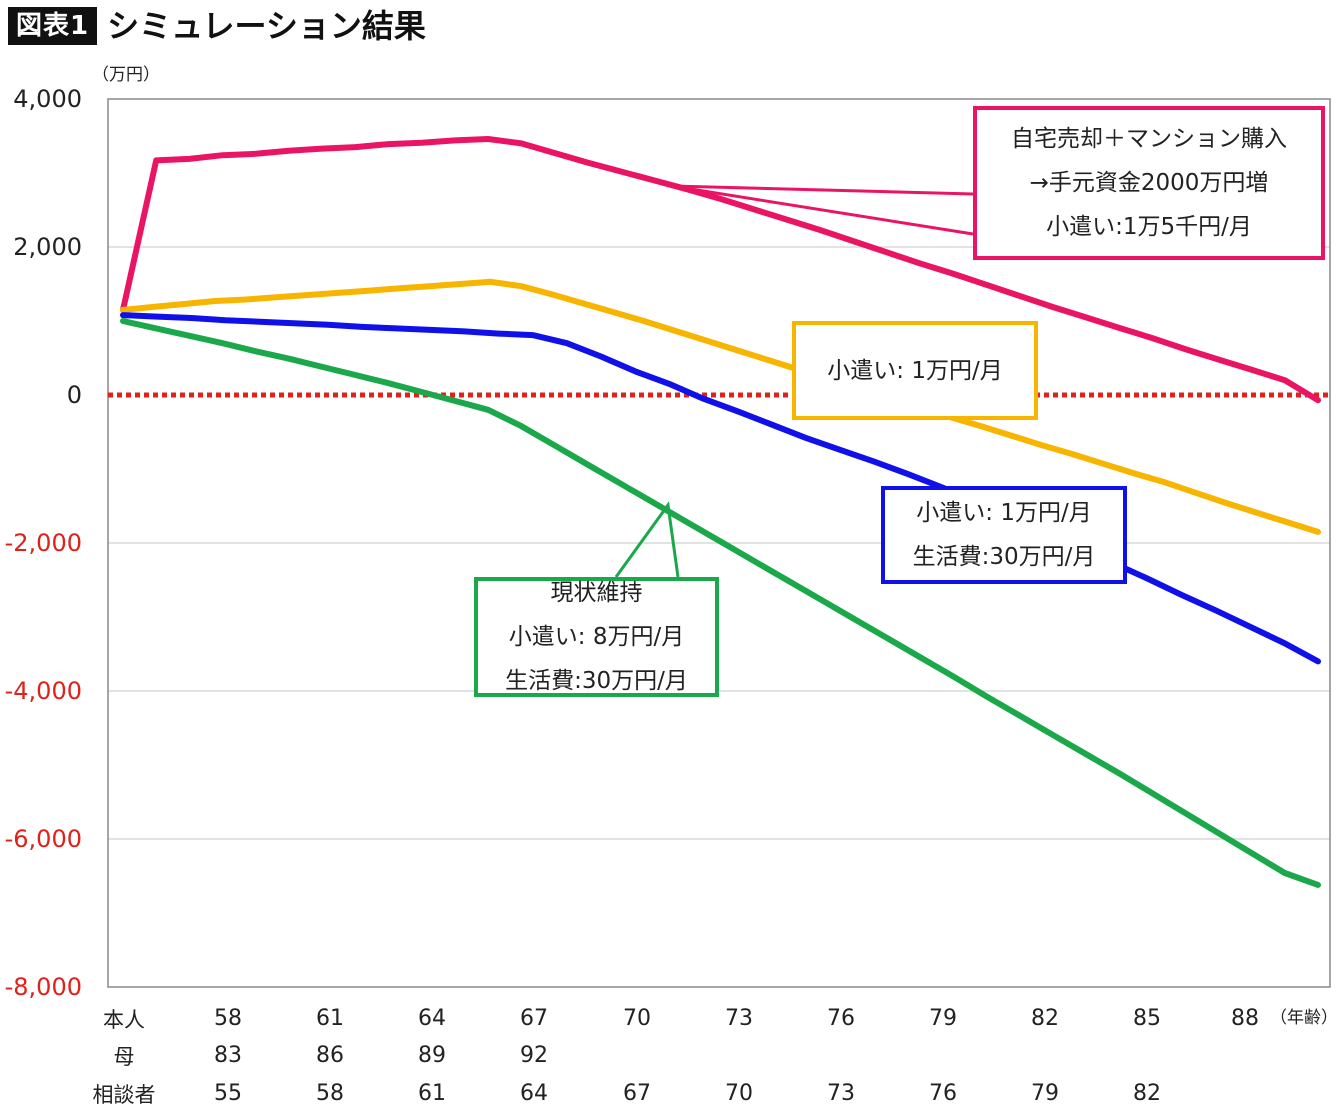  I want to click on x-row-label: 相談者, so click(124, 1095).